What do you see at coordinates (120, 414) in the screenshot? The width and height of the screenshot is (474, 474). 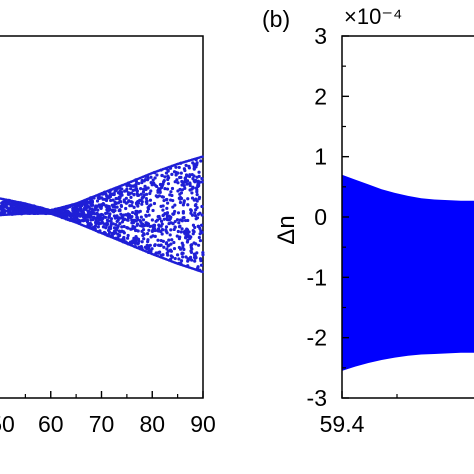 I see `panel-a-x-ticks: 60 70 80 90` at bounding box center [120, 414].